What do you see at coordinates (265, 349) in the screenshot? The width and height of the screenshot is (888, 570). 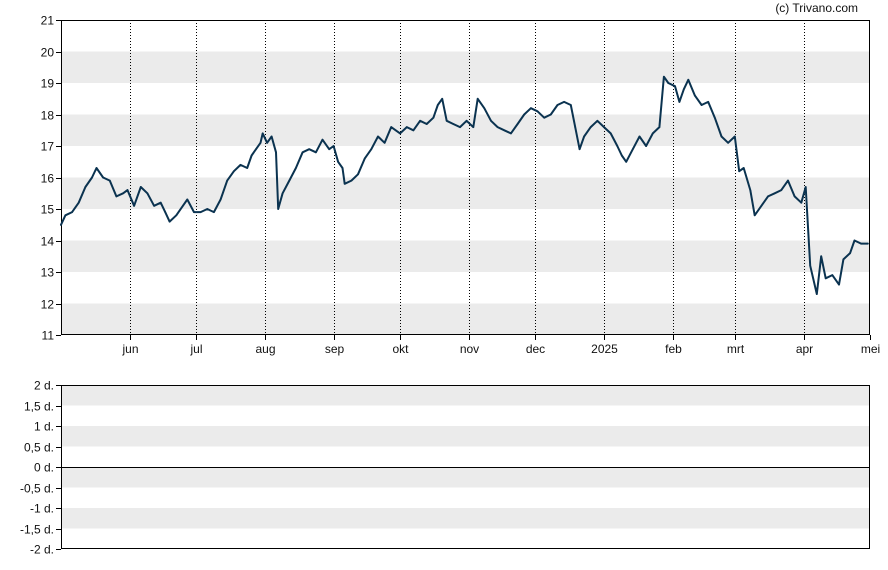 I see `x-tick-label-aug: aug` at bounding box center [265, 349].